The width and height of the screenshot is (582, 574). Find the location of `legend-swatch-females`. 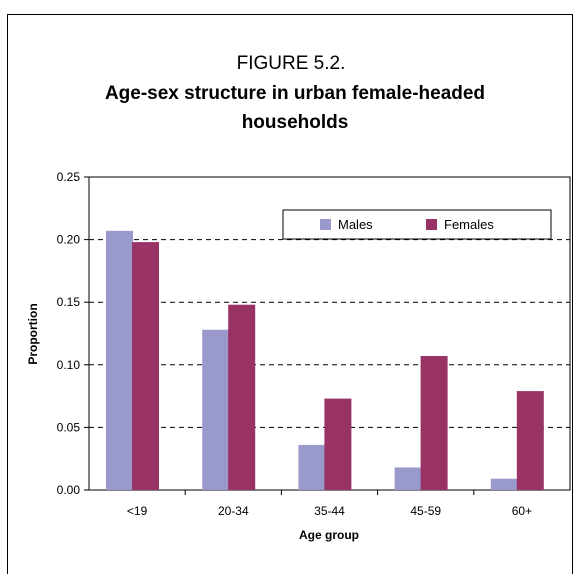

legend-swatch-females is located at coordinates (431, 224).